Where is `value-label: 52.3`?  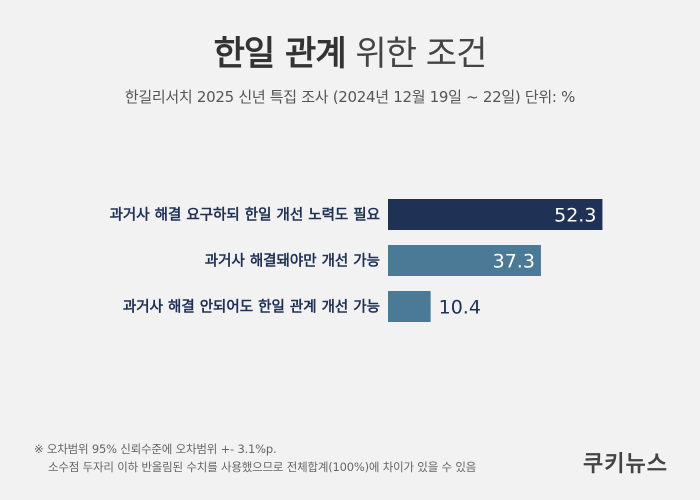
value-label: 52.3 is located at coordinates (575, 216).